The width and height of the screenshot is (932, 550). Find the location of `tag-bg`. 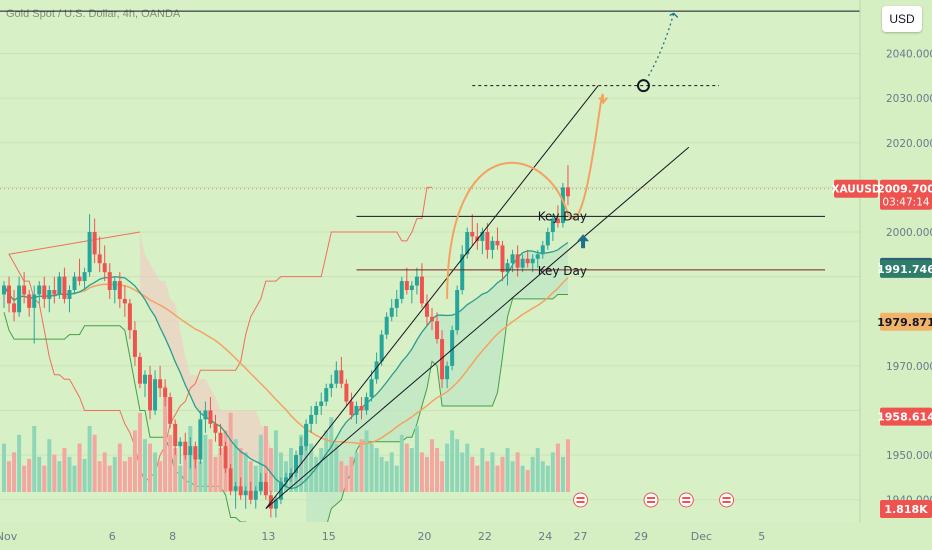

tag-bg is located at coordinates (856, 188).